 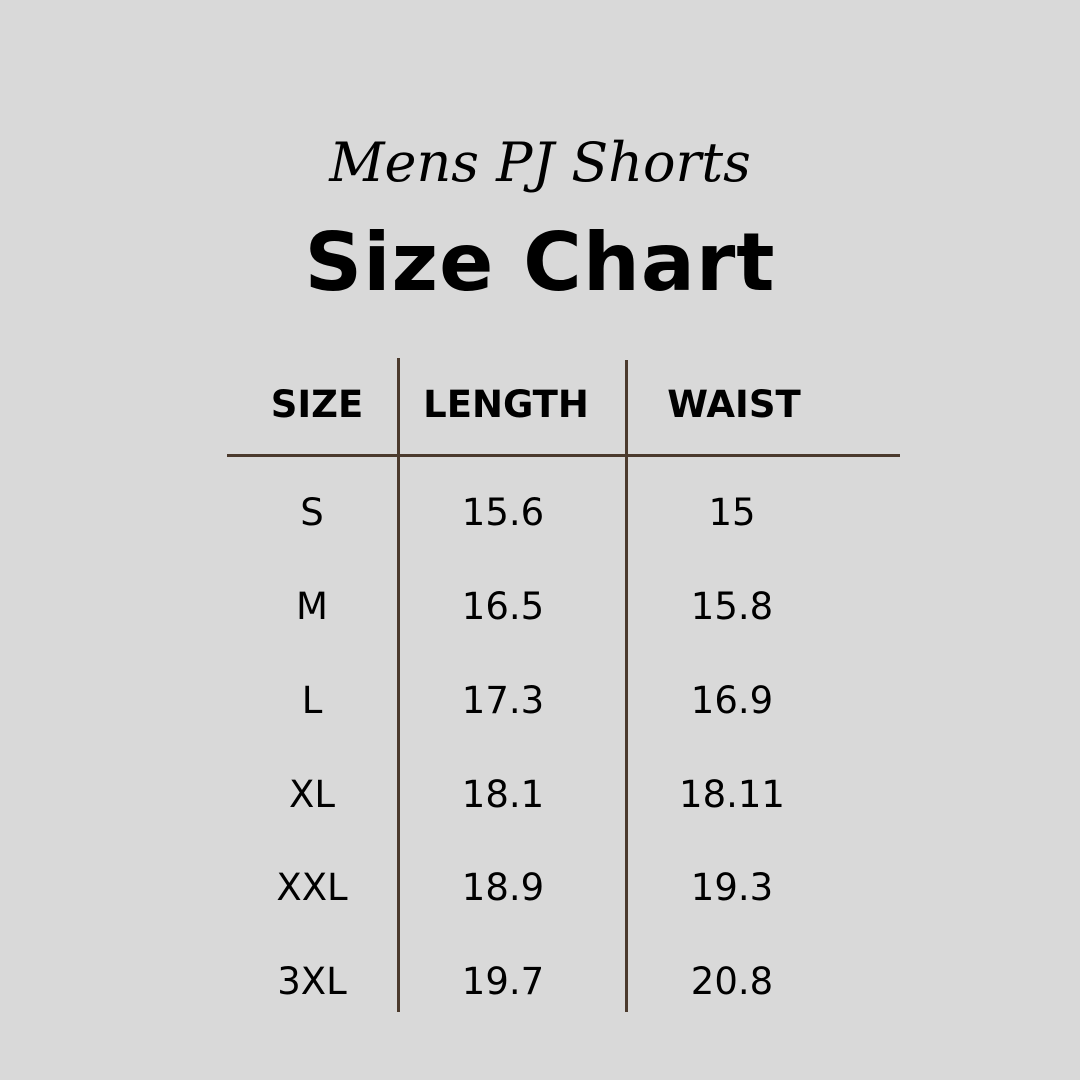 I want to click on chart-title: Size Chart, so click(x=540, y=262).